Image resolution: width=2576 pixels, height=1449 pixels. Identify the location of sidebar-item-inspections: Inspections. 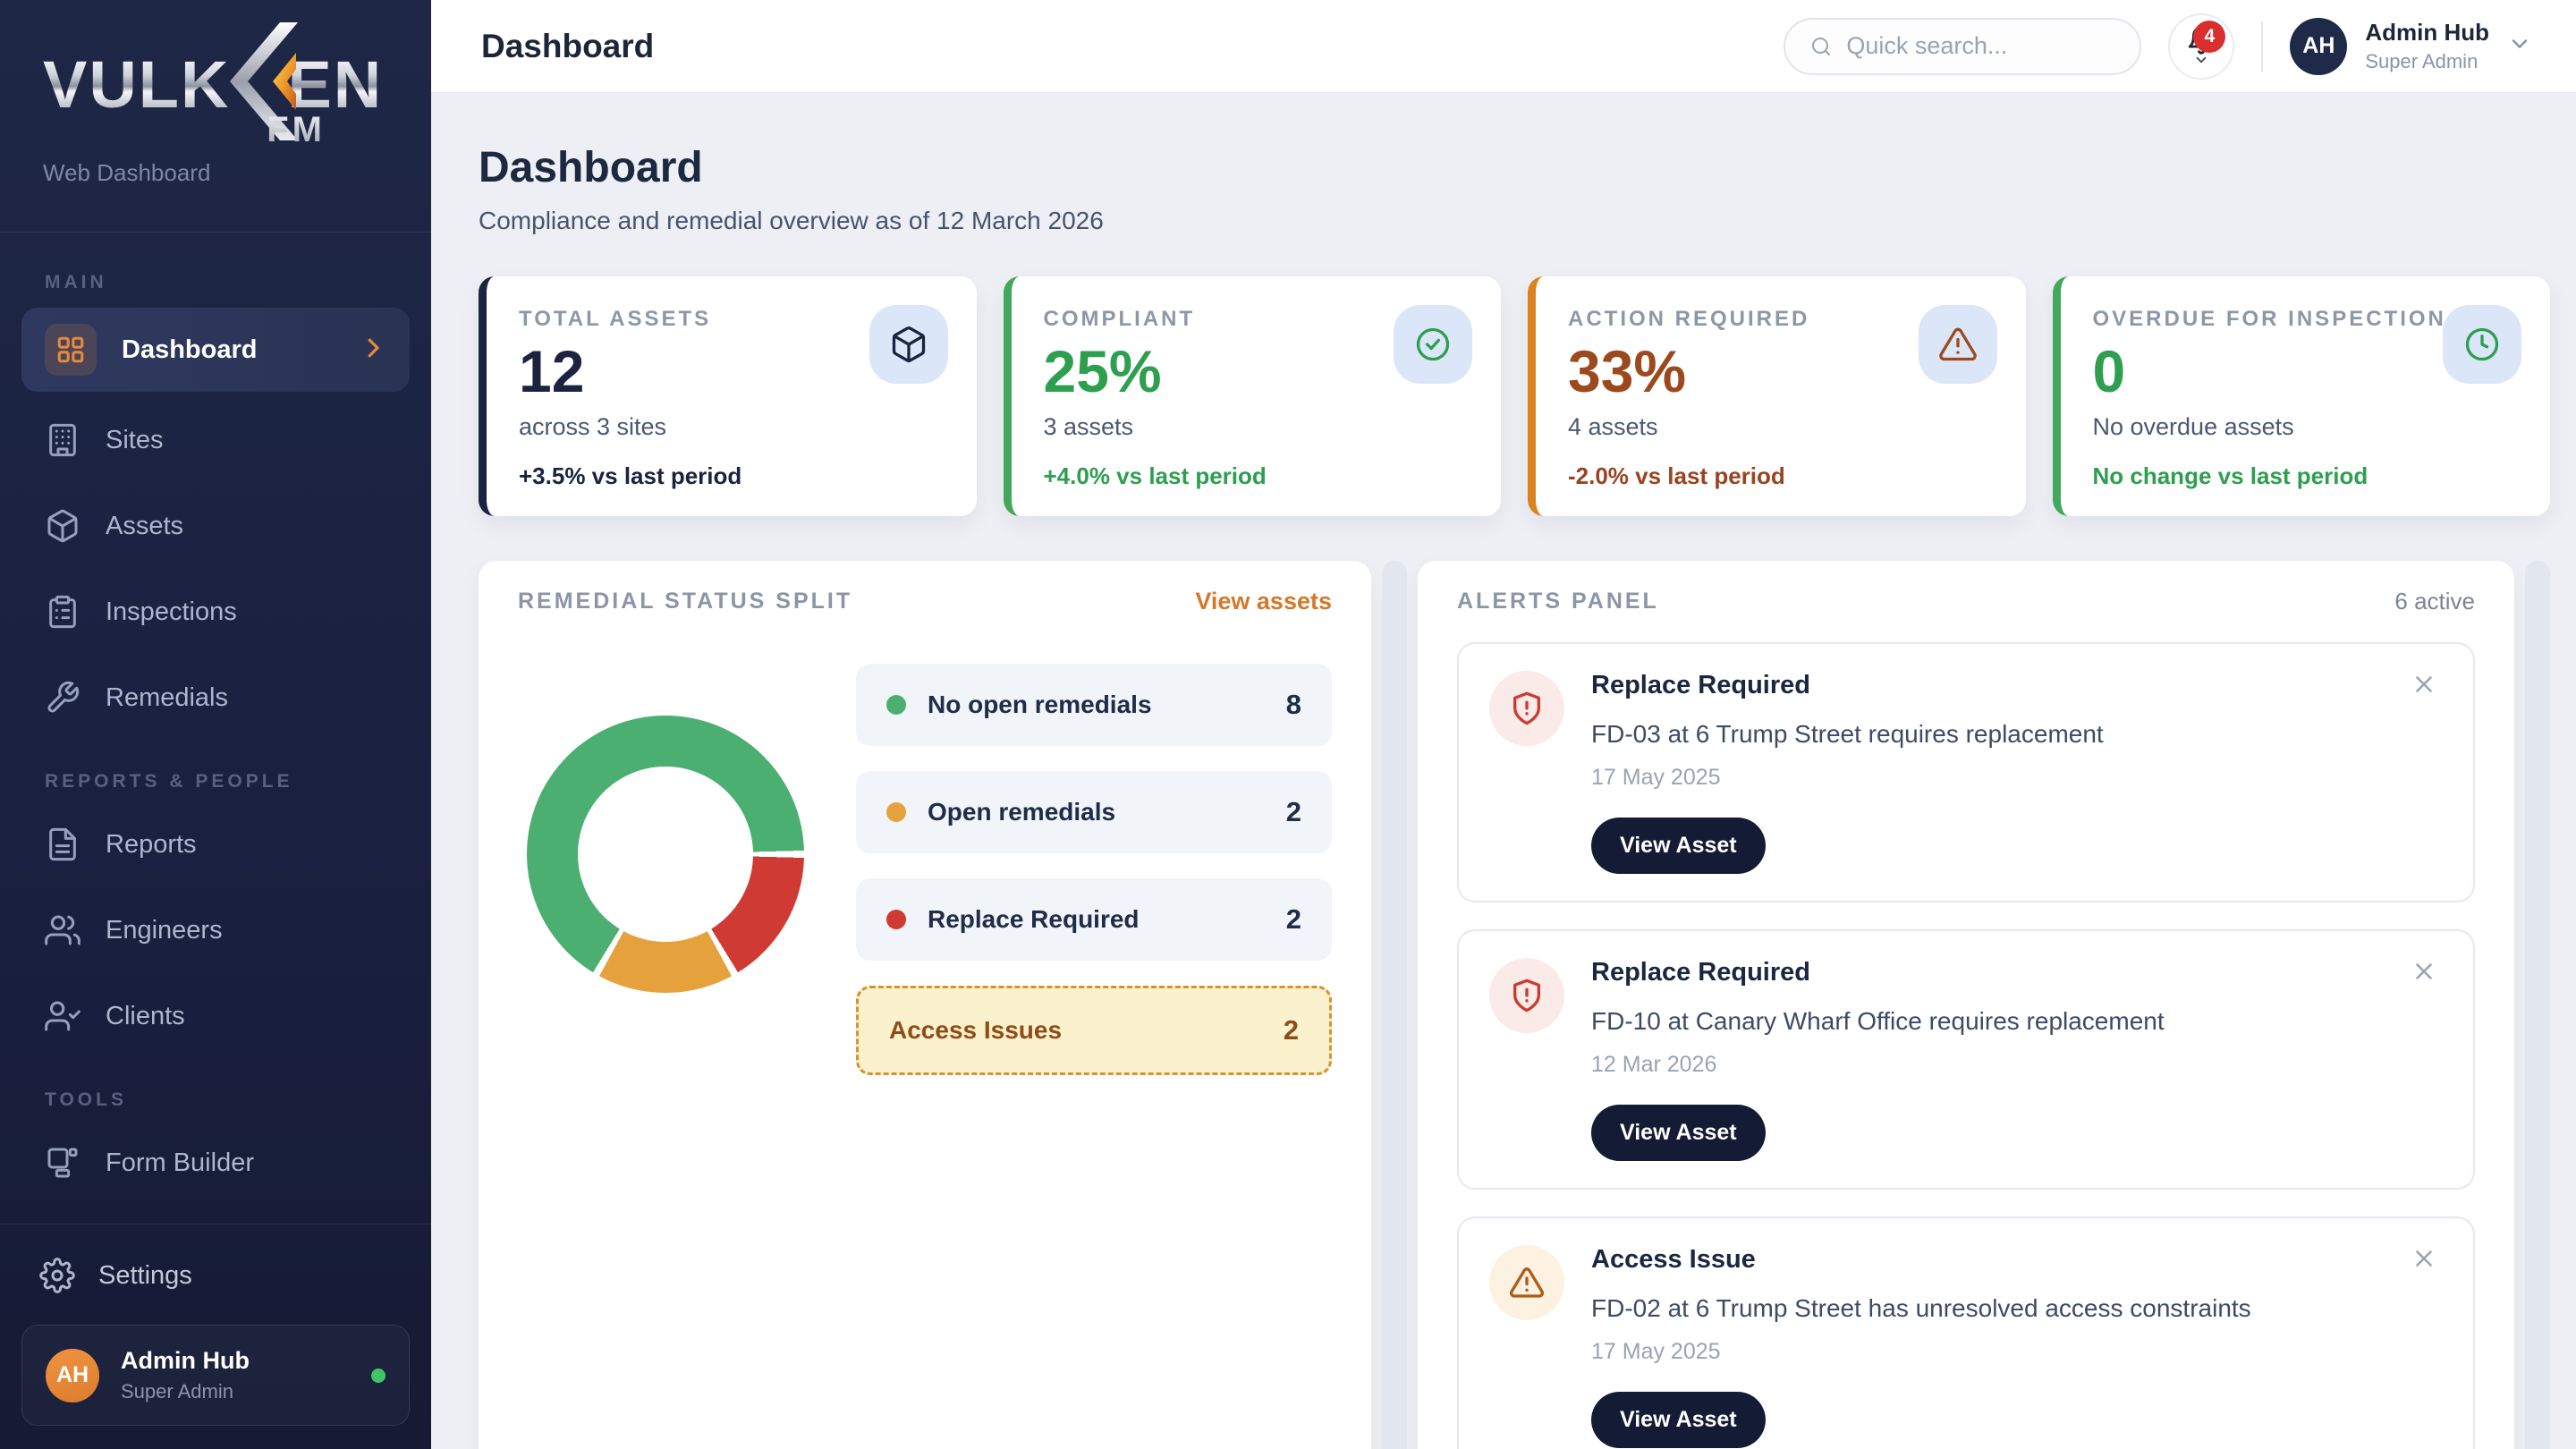
(215, 612).